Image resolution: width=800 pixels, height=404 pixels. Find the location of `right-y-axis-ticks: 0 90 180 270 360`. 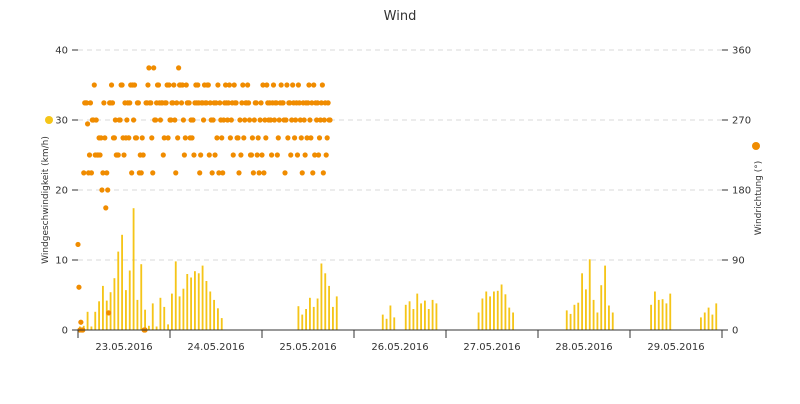

right-y-axis-ticks: 0 90 180 270 360 is located at coordinates (736, 191).